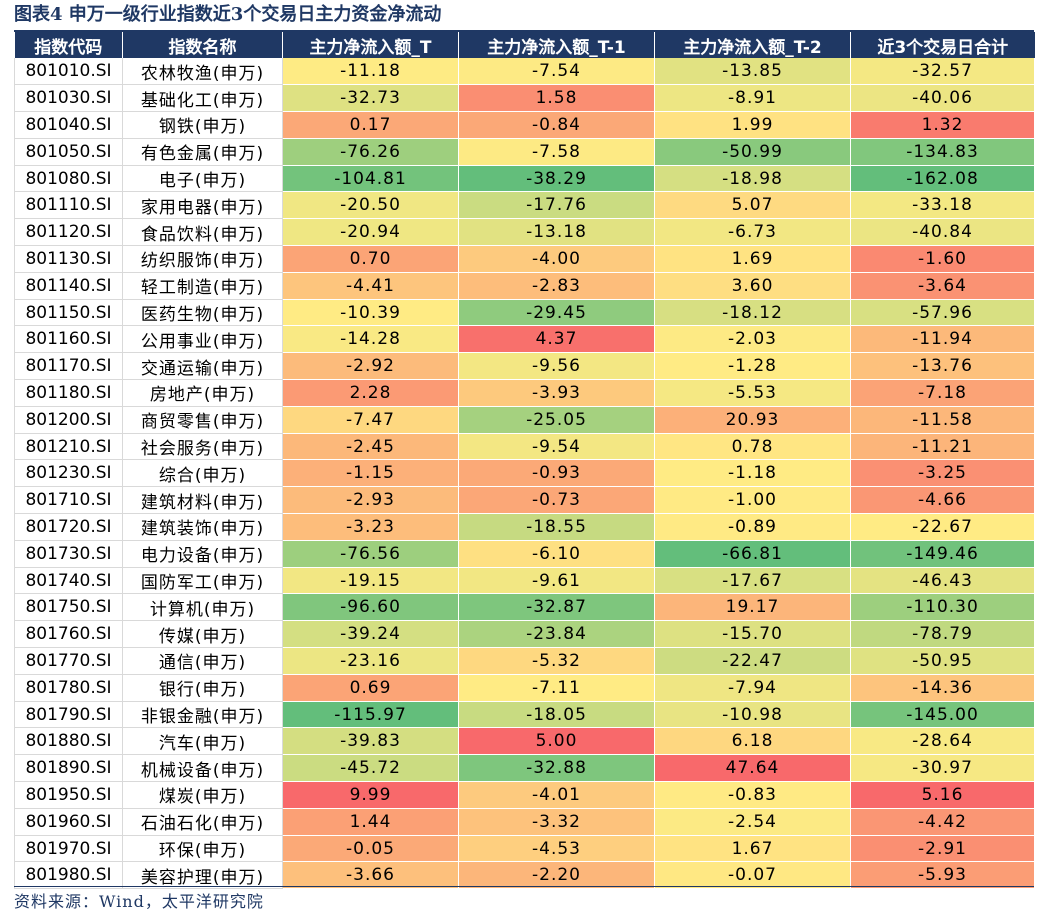  I want to click on cell-code: 801130.SI, so click(68, 259).